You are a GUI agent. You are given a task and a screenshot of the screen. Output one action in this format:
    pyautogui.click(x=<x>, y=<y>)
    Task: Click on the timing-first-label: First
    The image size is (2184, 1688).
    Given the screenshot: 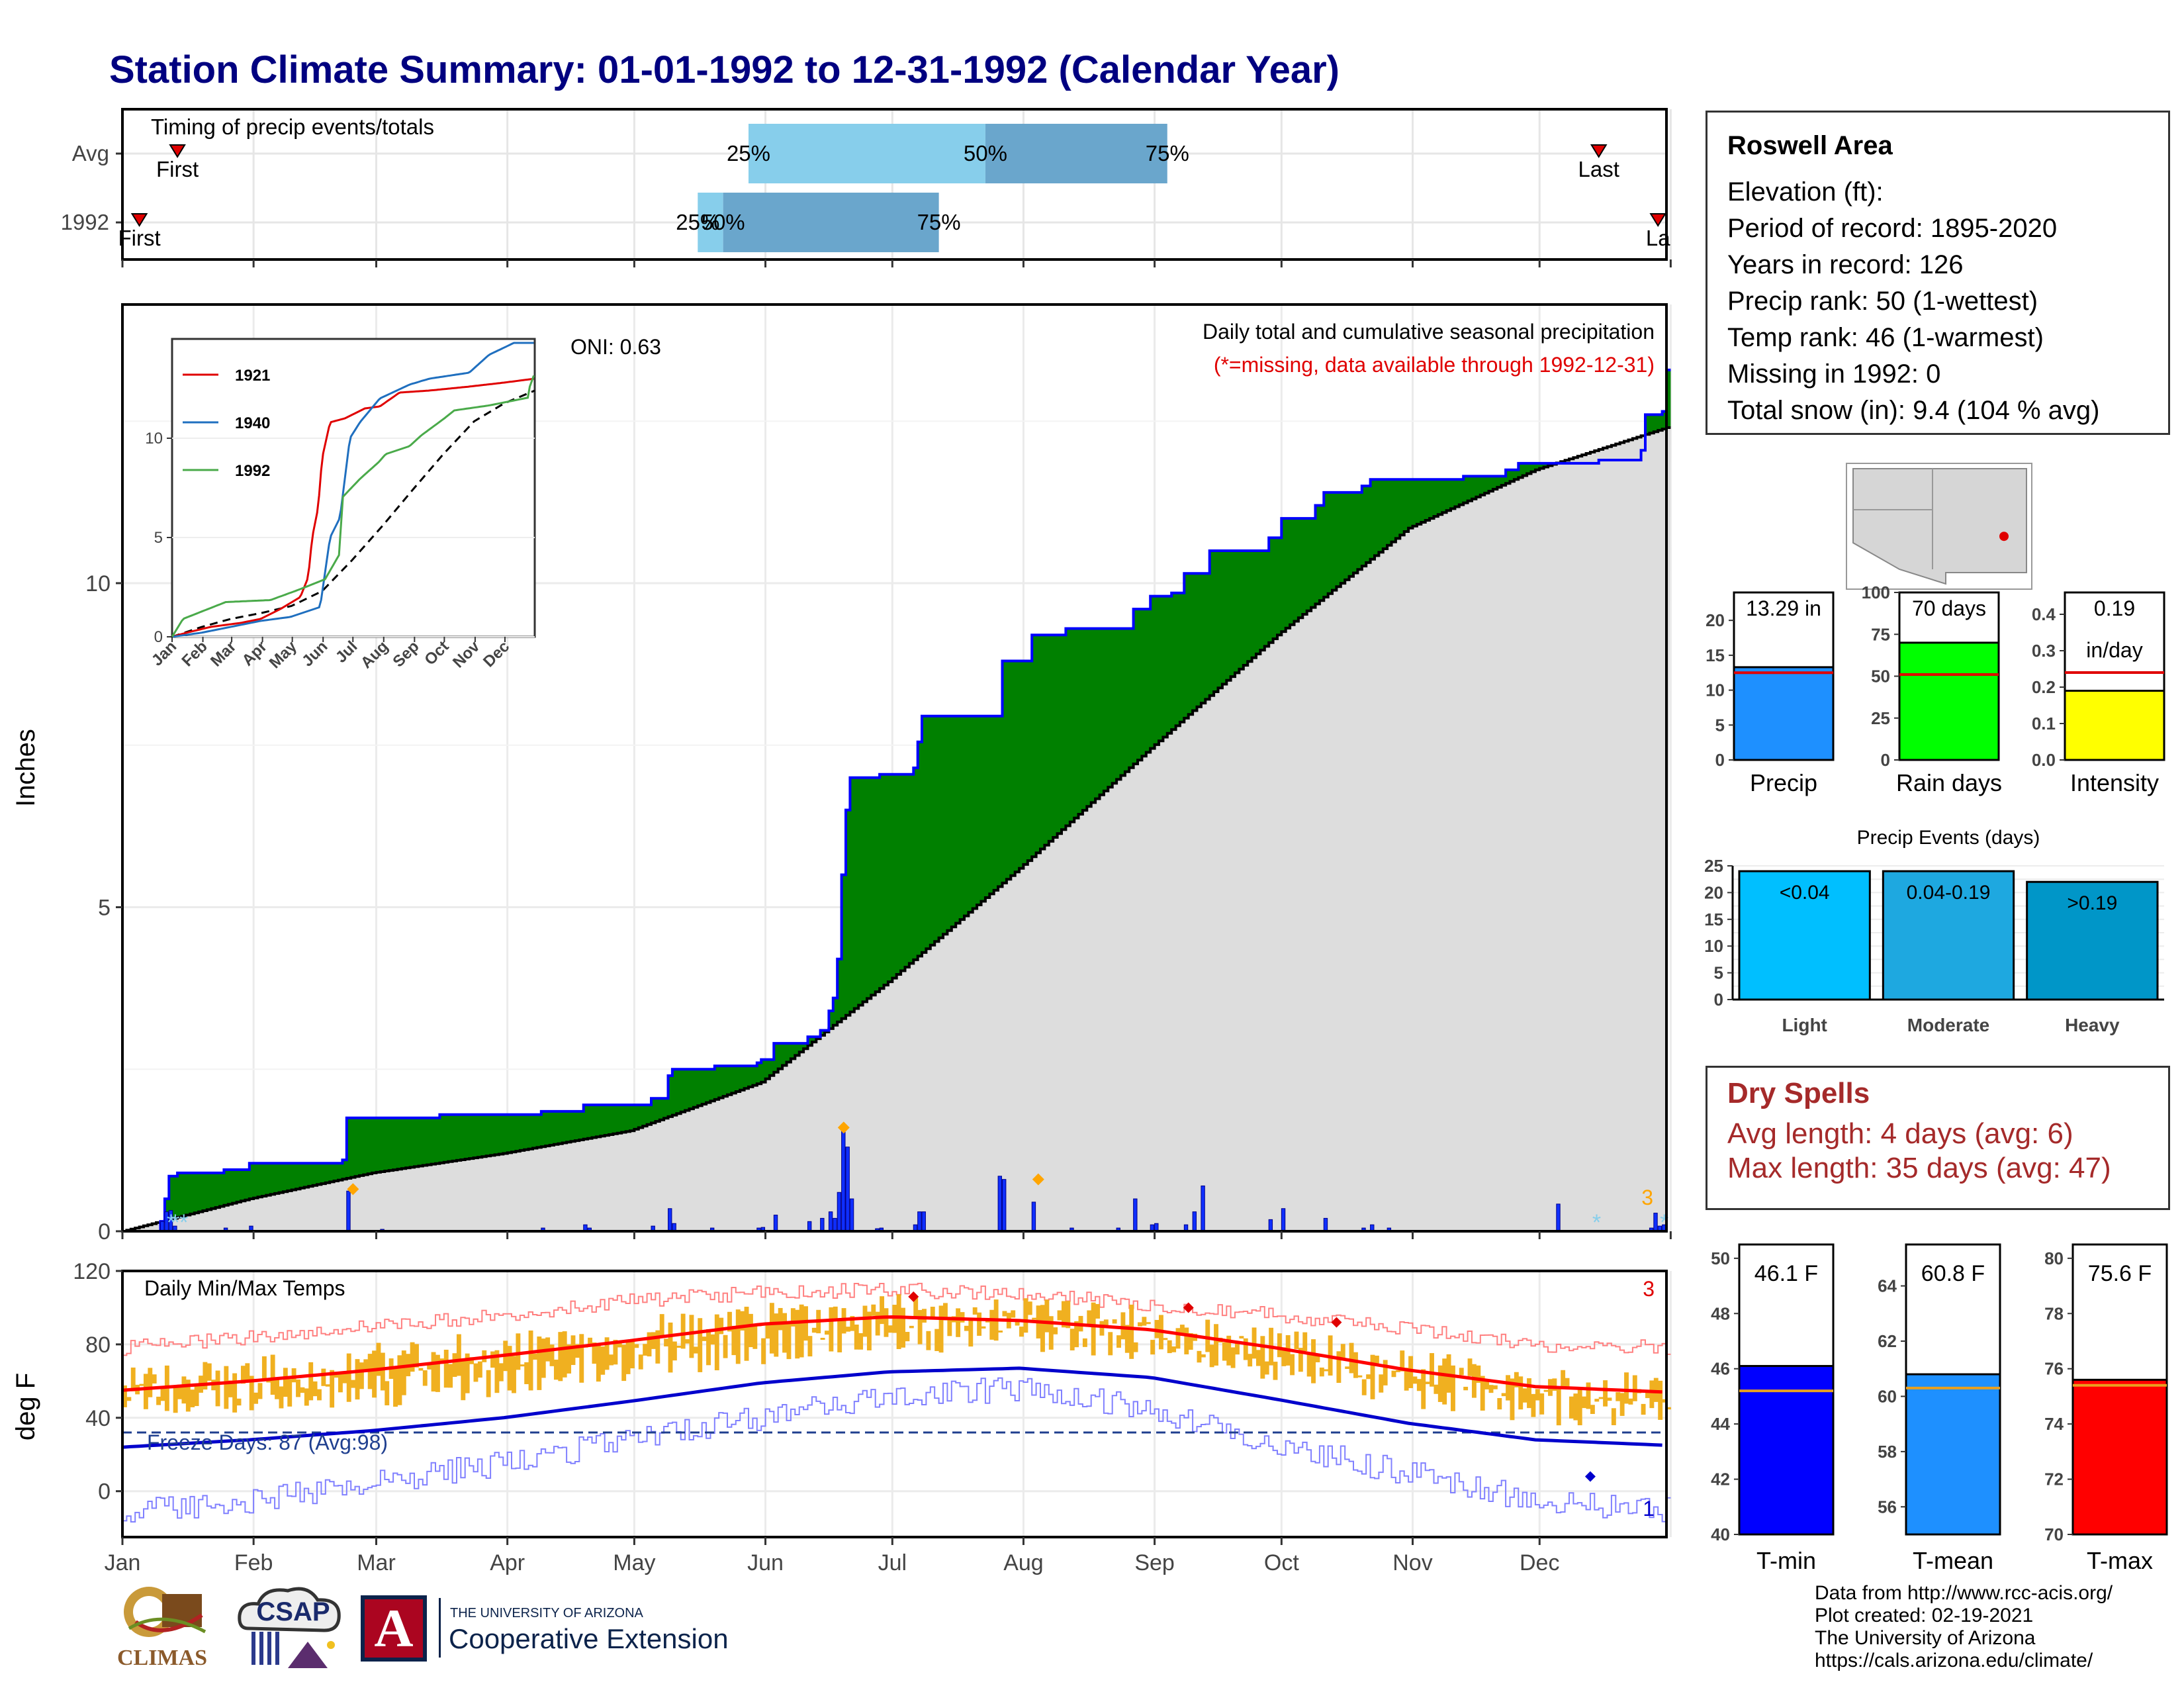 What is the action you would take?
    pyautogui.click(x=139, y=238)
    